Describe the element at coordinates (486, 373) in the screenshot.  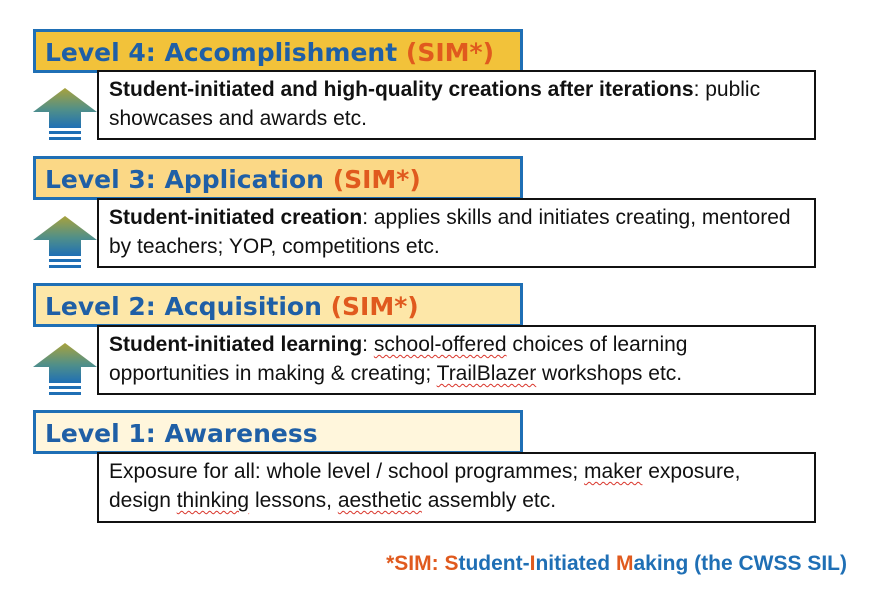
I see `level-2-desc-part-d: TrailBlazer` at that location.